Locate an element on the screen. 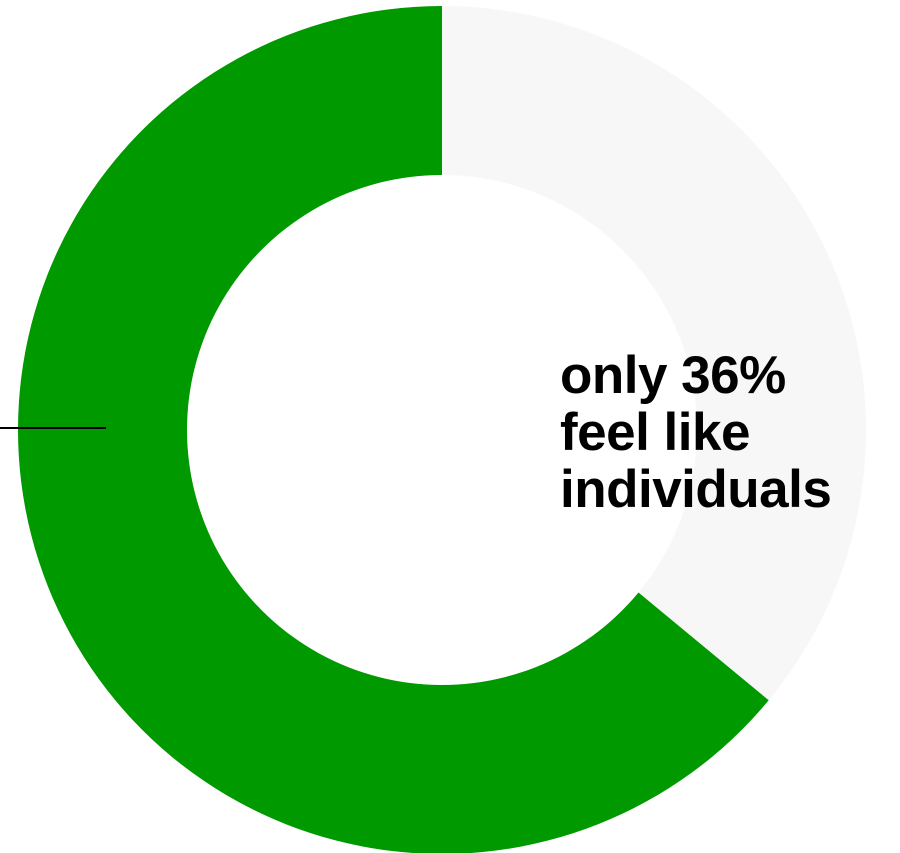 The height and width of the screenshot is (853, 900). chart-annotation: only 36% feel like individuals is located at coordinates (696, 432).